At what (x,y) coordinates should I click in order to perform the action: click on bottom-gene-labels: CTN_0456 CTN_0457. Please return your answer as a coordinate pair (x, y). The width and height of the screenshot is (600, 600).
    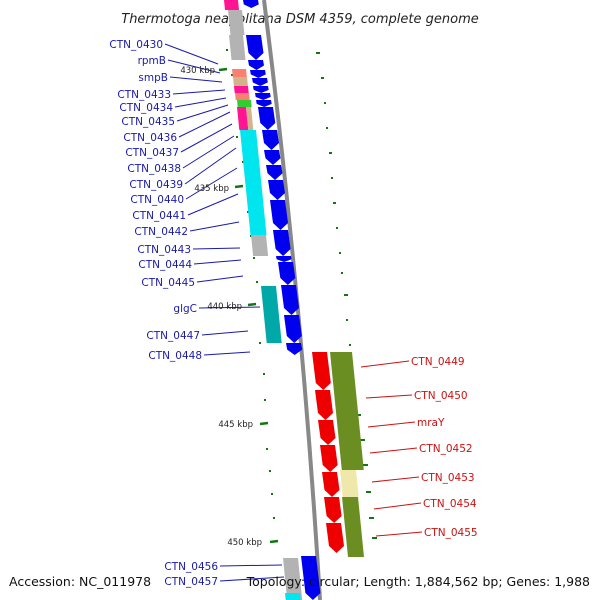
    Looking at the image, I should click on (191, 574).